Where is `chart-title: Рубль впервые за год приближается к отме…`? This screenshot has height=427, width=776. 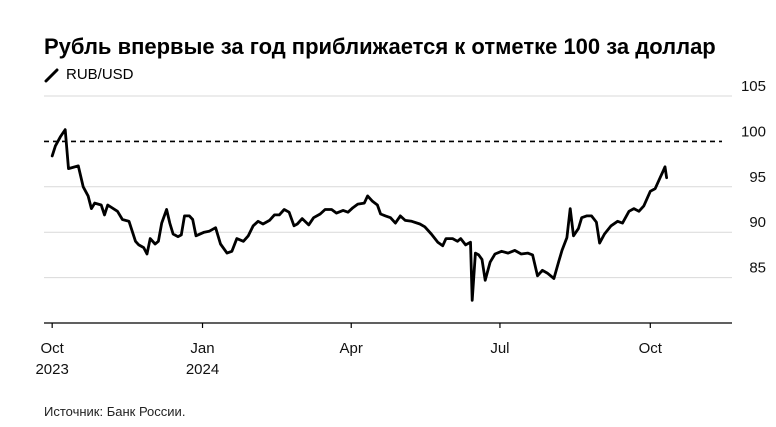
chart-title: Рубль впервые за год приближается к отме… is located at coordinates (380, 46).